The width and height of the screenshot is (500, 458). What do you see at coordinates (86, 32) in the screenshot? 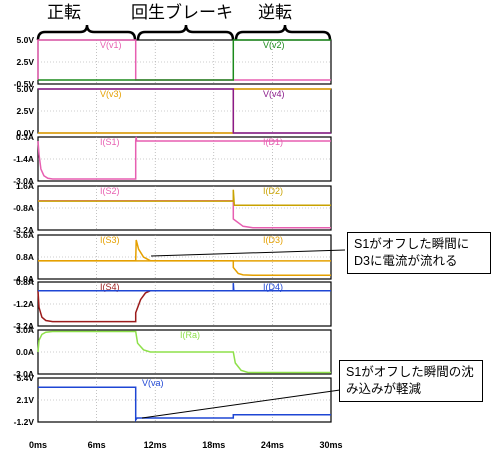
I see `brace-forward` at bounding box center [86, 32].